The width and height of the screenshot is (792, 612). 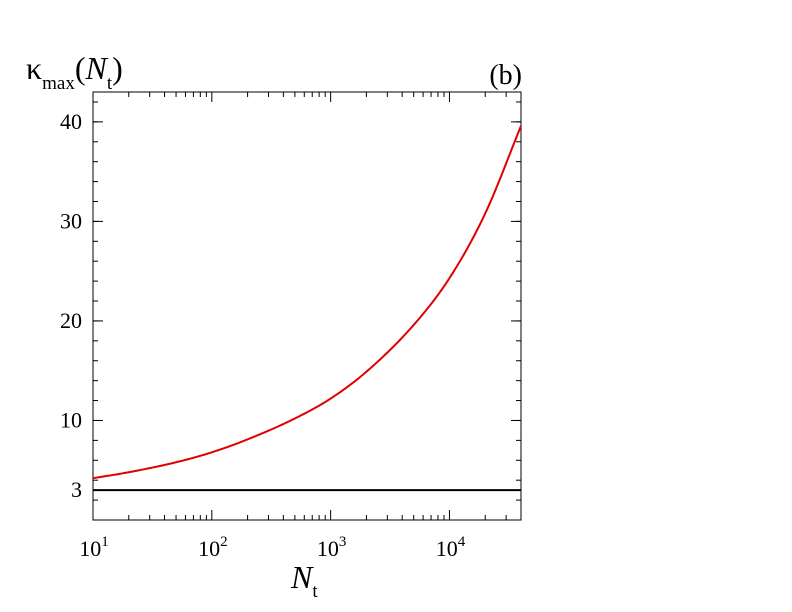 I want to click on y-label-subscript: max, so click(x=58, y=83).